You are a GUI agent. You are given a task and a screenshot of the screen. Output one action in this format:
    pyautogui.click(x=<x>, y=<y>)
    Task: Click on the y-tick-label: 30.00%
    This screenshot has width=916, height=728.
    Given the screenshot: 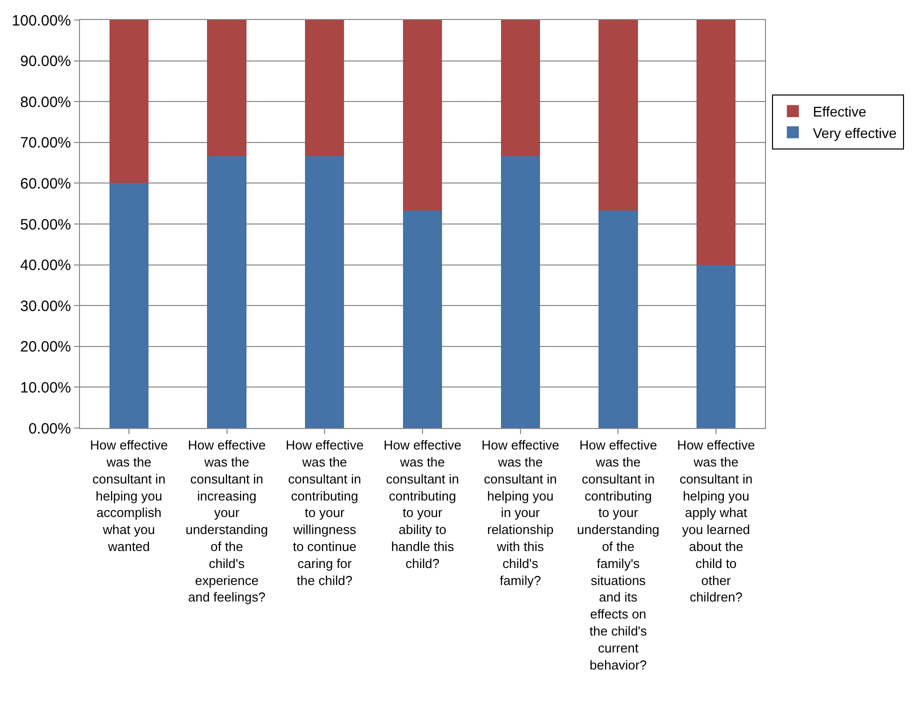 What is the action you would take?
    pyautogui.click(x=45, y=306)
    